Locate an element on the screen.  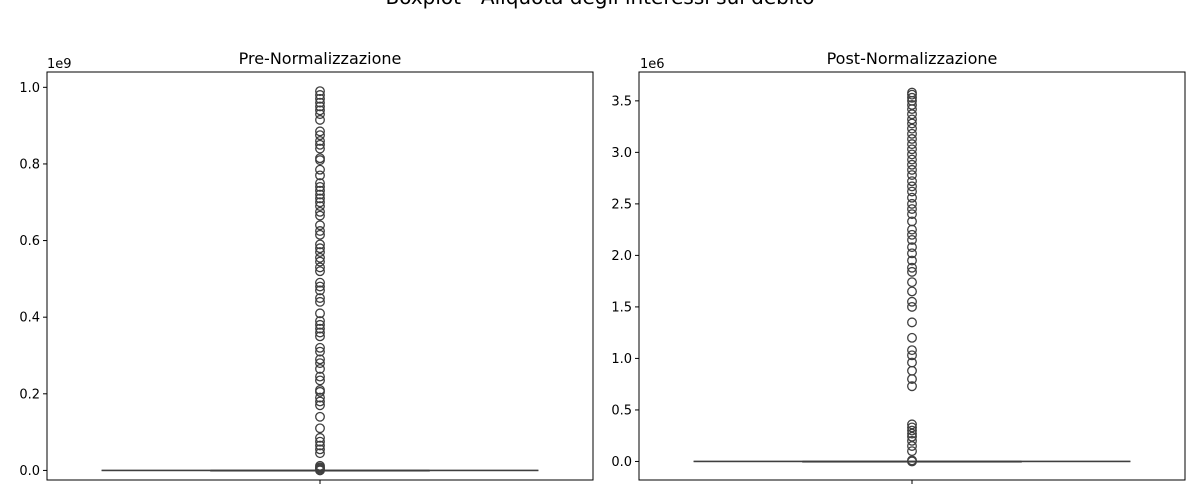
y-tick-label: 1.5 is located at coordinates (621, 307).